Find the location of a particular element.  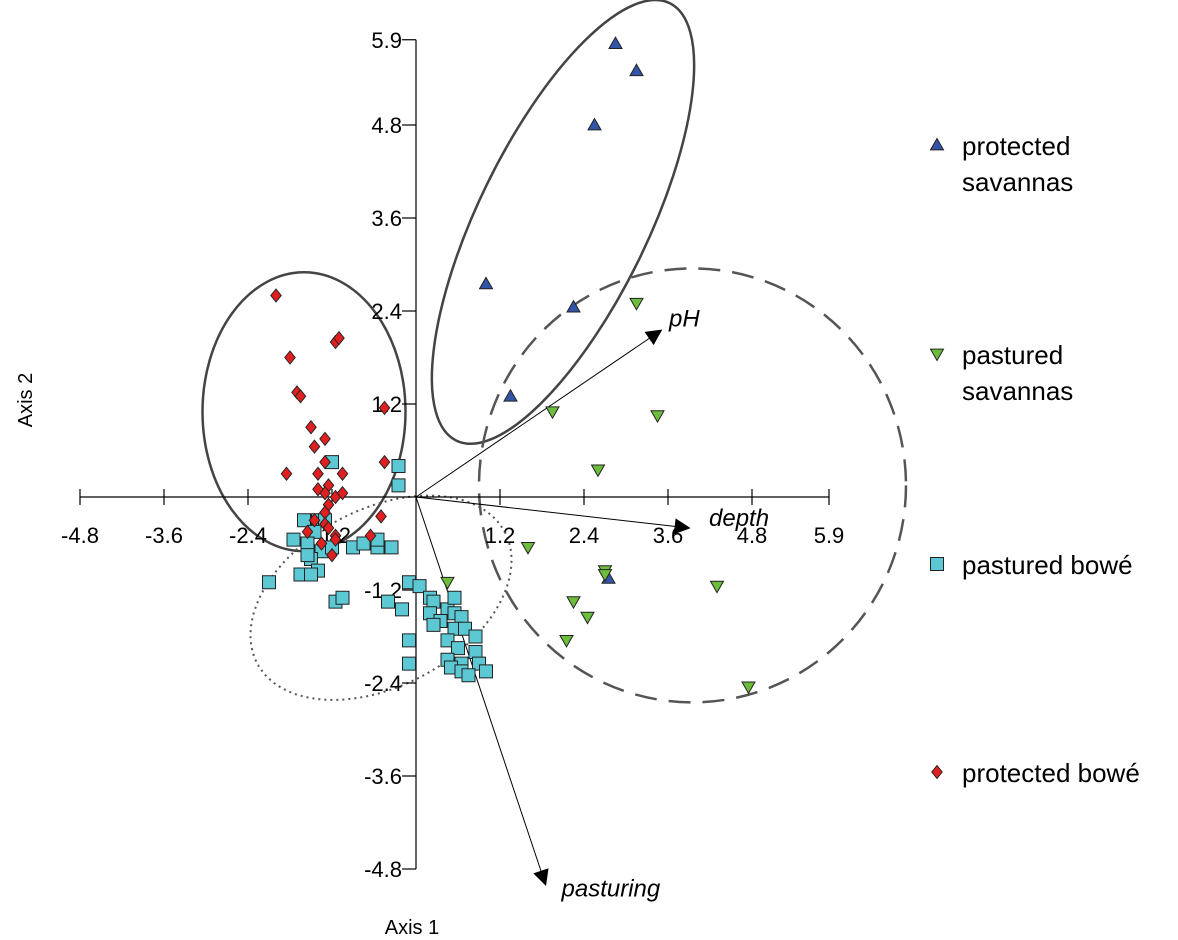

legend-marker-pastured-bowé is located at coordinates (937, 564).